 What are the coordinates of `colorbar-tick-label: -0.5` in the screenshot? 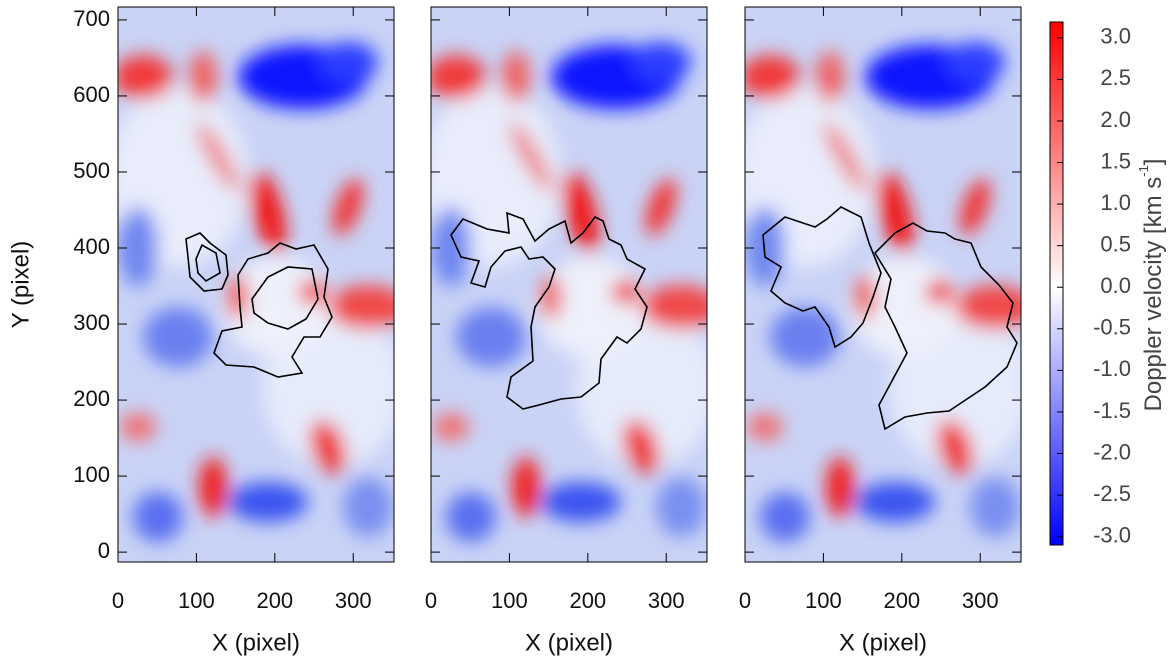 It's located at (1112, 327).